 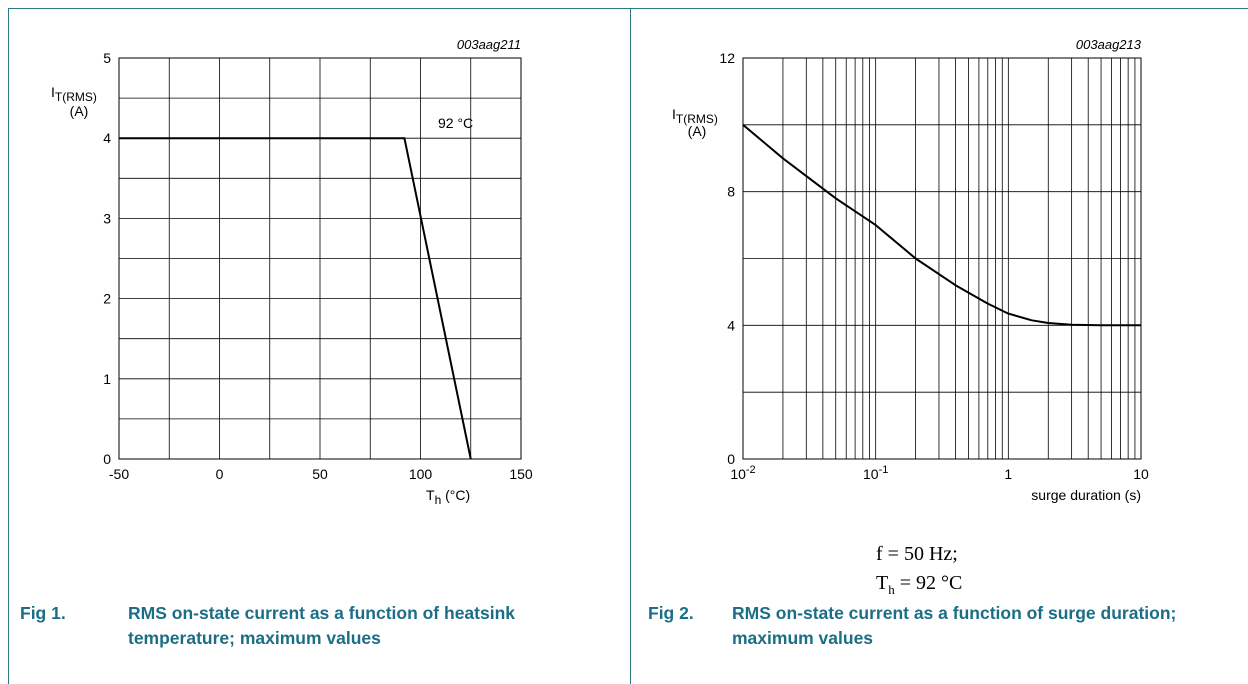 I want to click on x-tick-label: 100, so click(x=421, y=474).